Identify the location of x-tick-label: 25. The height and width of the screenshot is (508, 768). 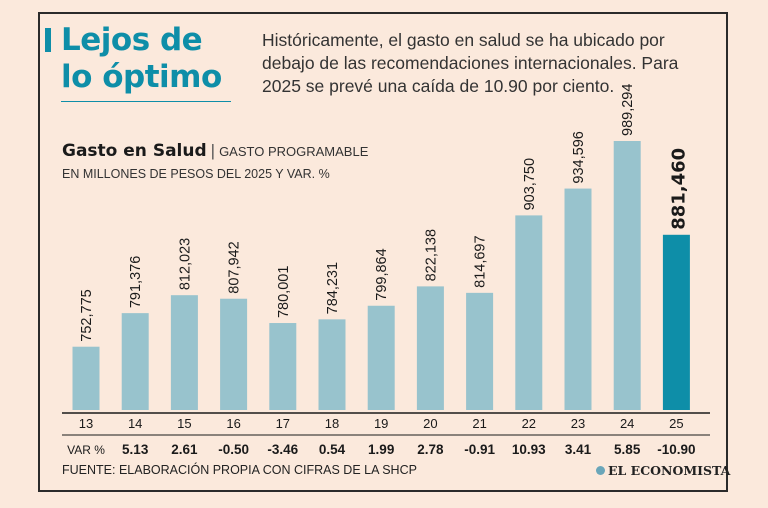
(676, 423).